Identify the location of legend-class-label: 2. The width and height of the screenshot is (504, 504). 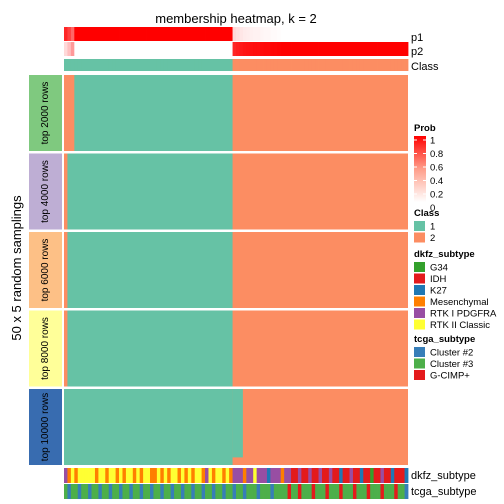
(432, 238).